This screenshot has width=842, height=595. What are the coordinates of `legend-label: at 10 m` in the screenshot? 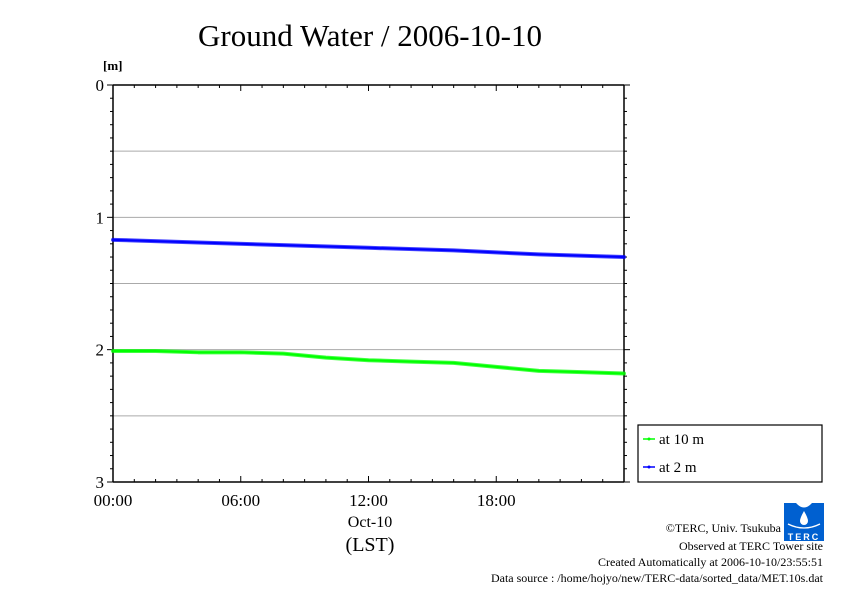 It's located at (681, 440).